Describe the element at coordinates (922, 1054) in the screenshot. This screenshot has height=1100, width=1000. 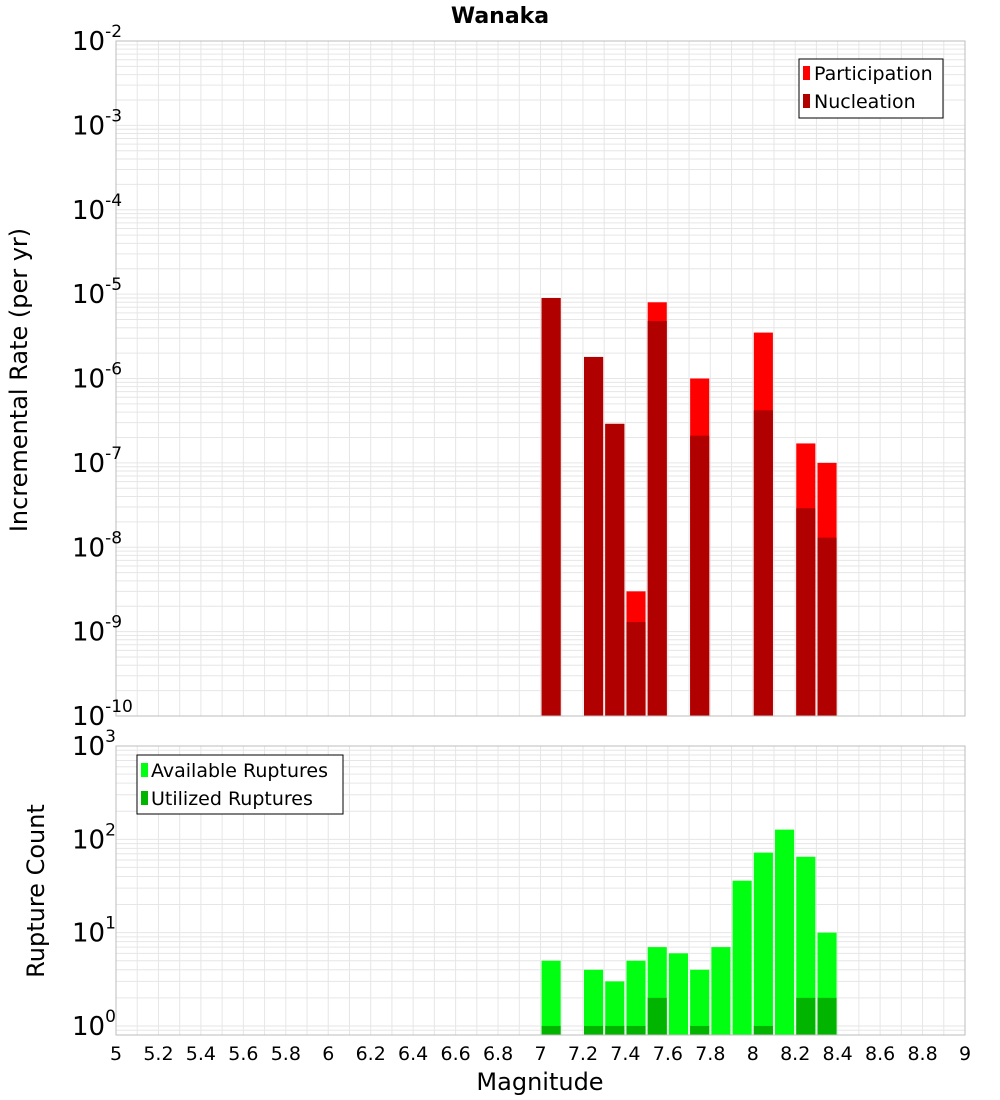
I see `x-tick-label: 8.8` at that location.